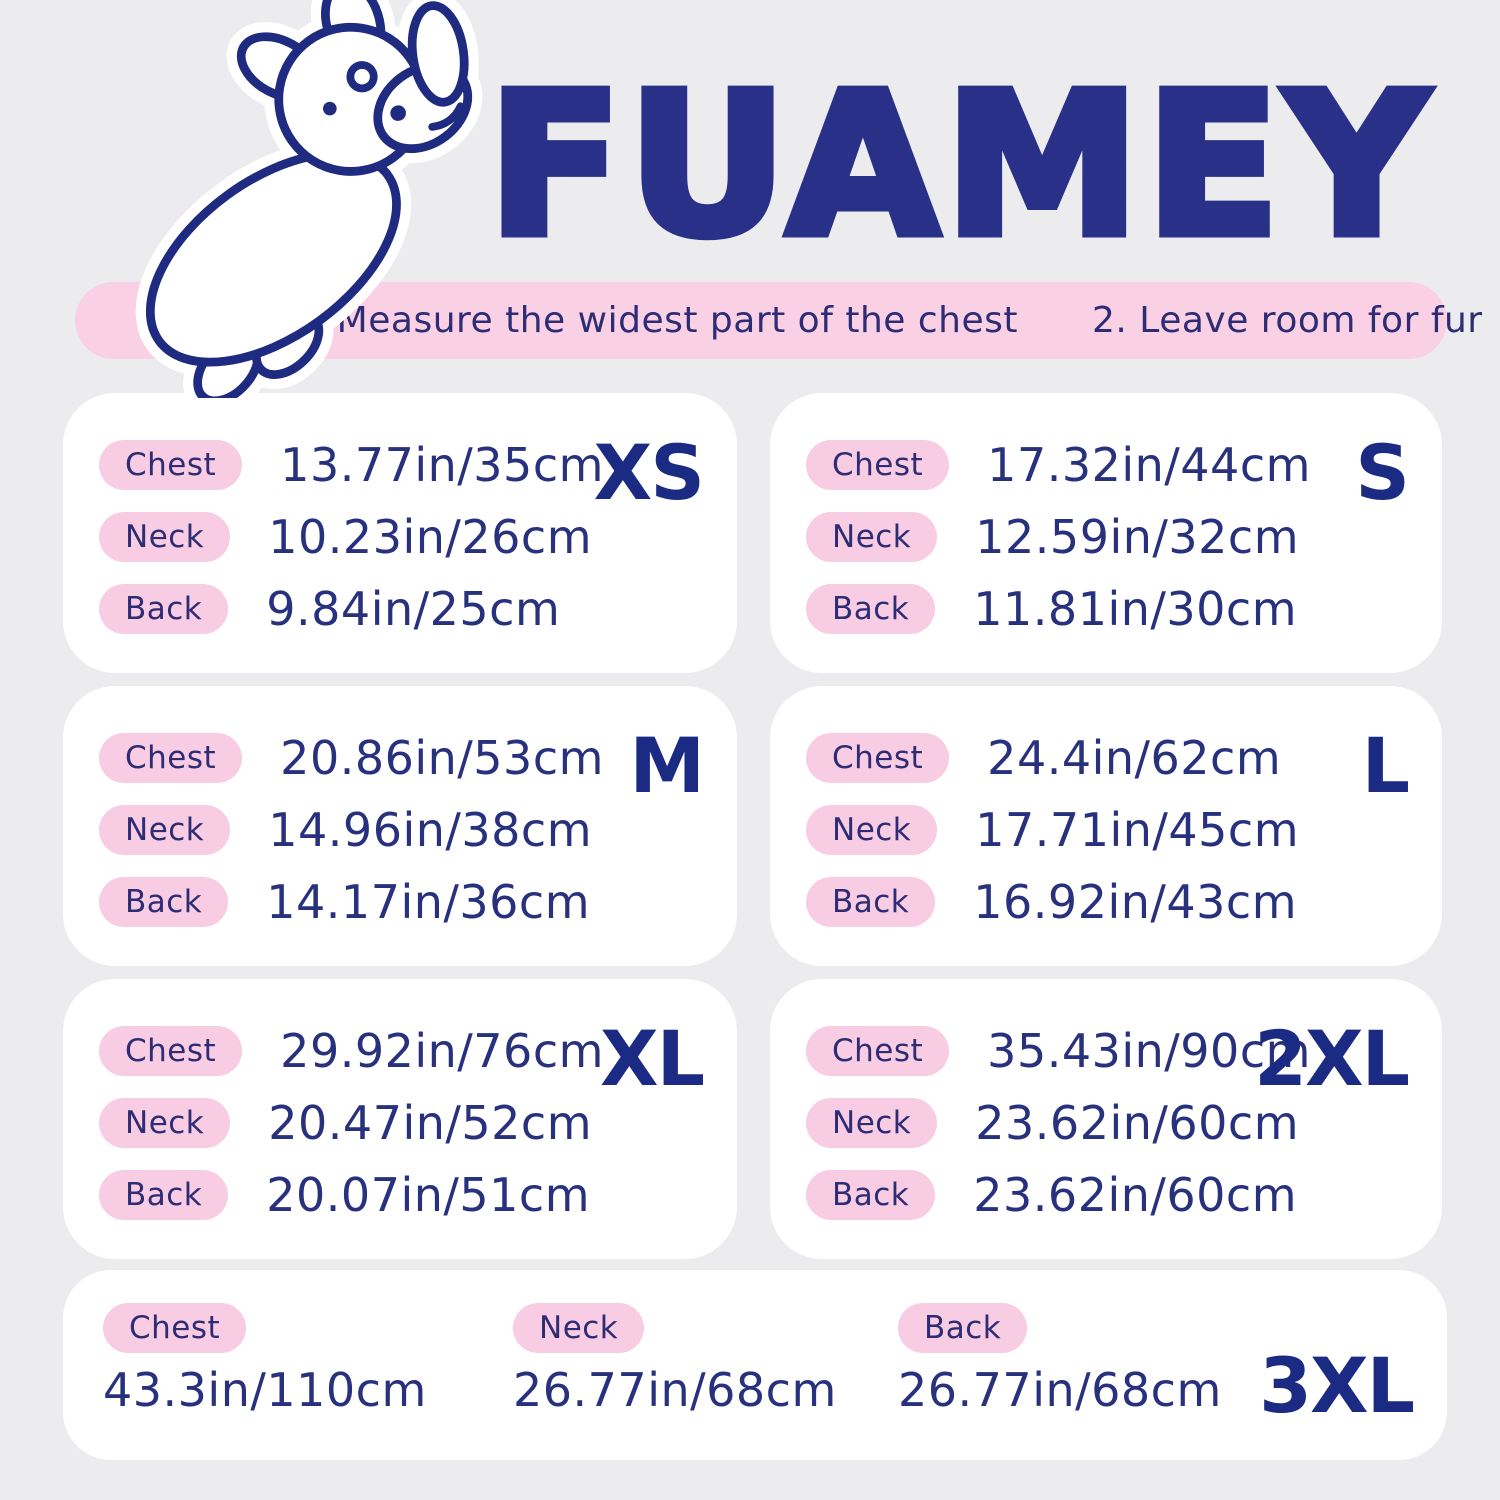 This screenshot has width=1500, height=1500. I want to click on chest-row: Chest 20.86in/53cm, so click(398, 758).